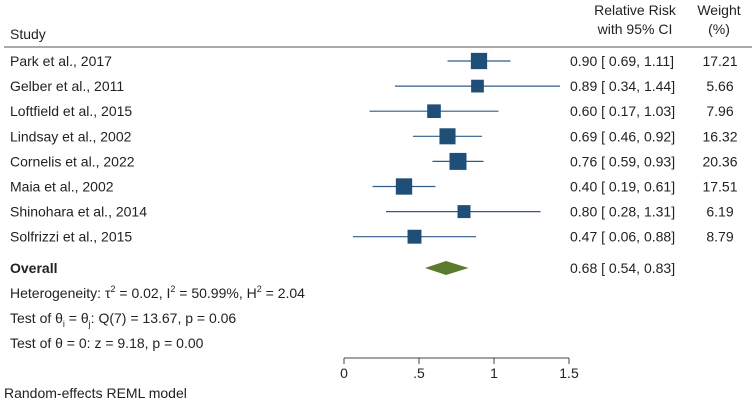 Image resolution: width=755 pixels, height=404 pixels. Describe the element at coordinates (622, 212) in the screenshot. I see `ci-text: 0.80 [ 0.28, 1.31]` at that location.